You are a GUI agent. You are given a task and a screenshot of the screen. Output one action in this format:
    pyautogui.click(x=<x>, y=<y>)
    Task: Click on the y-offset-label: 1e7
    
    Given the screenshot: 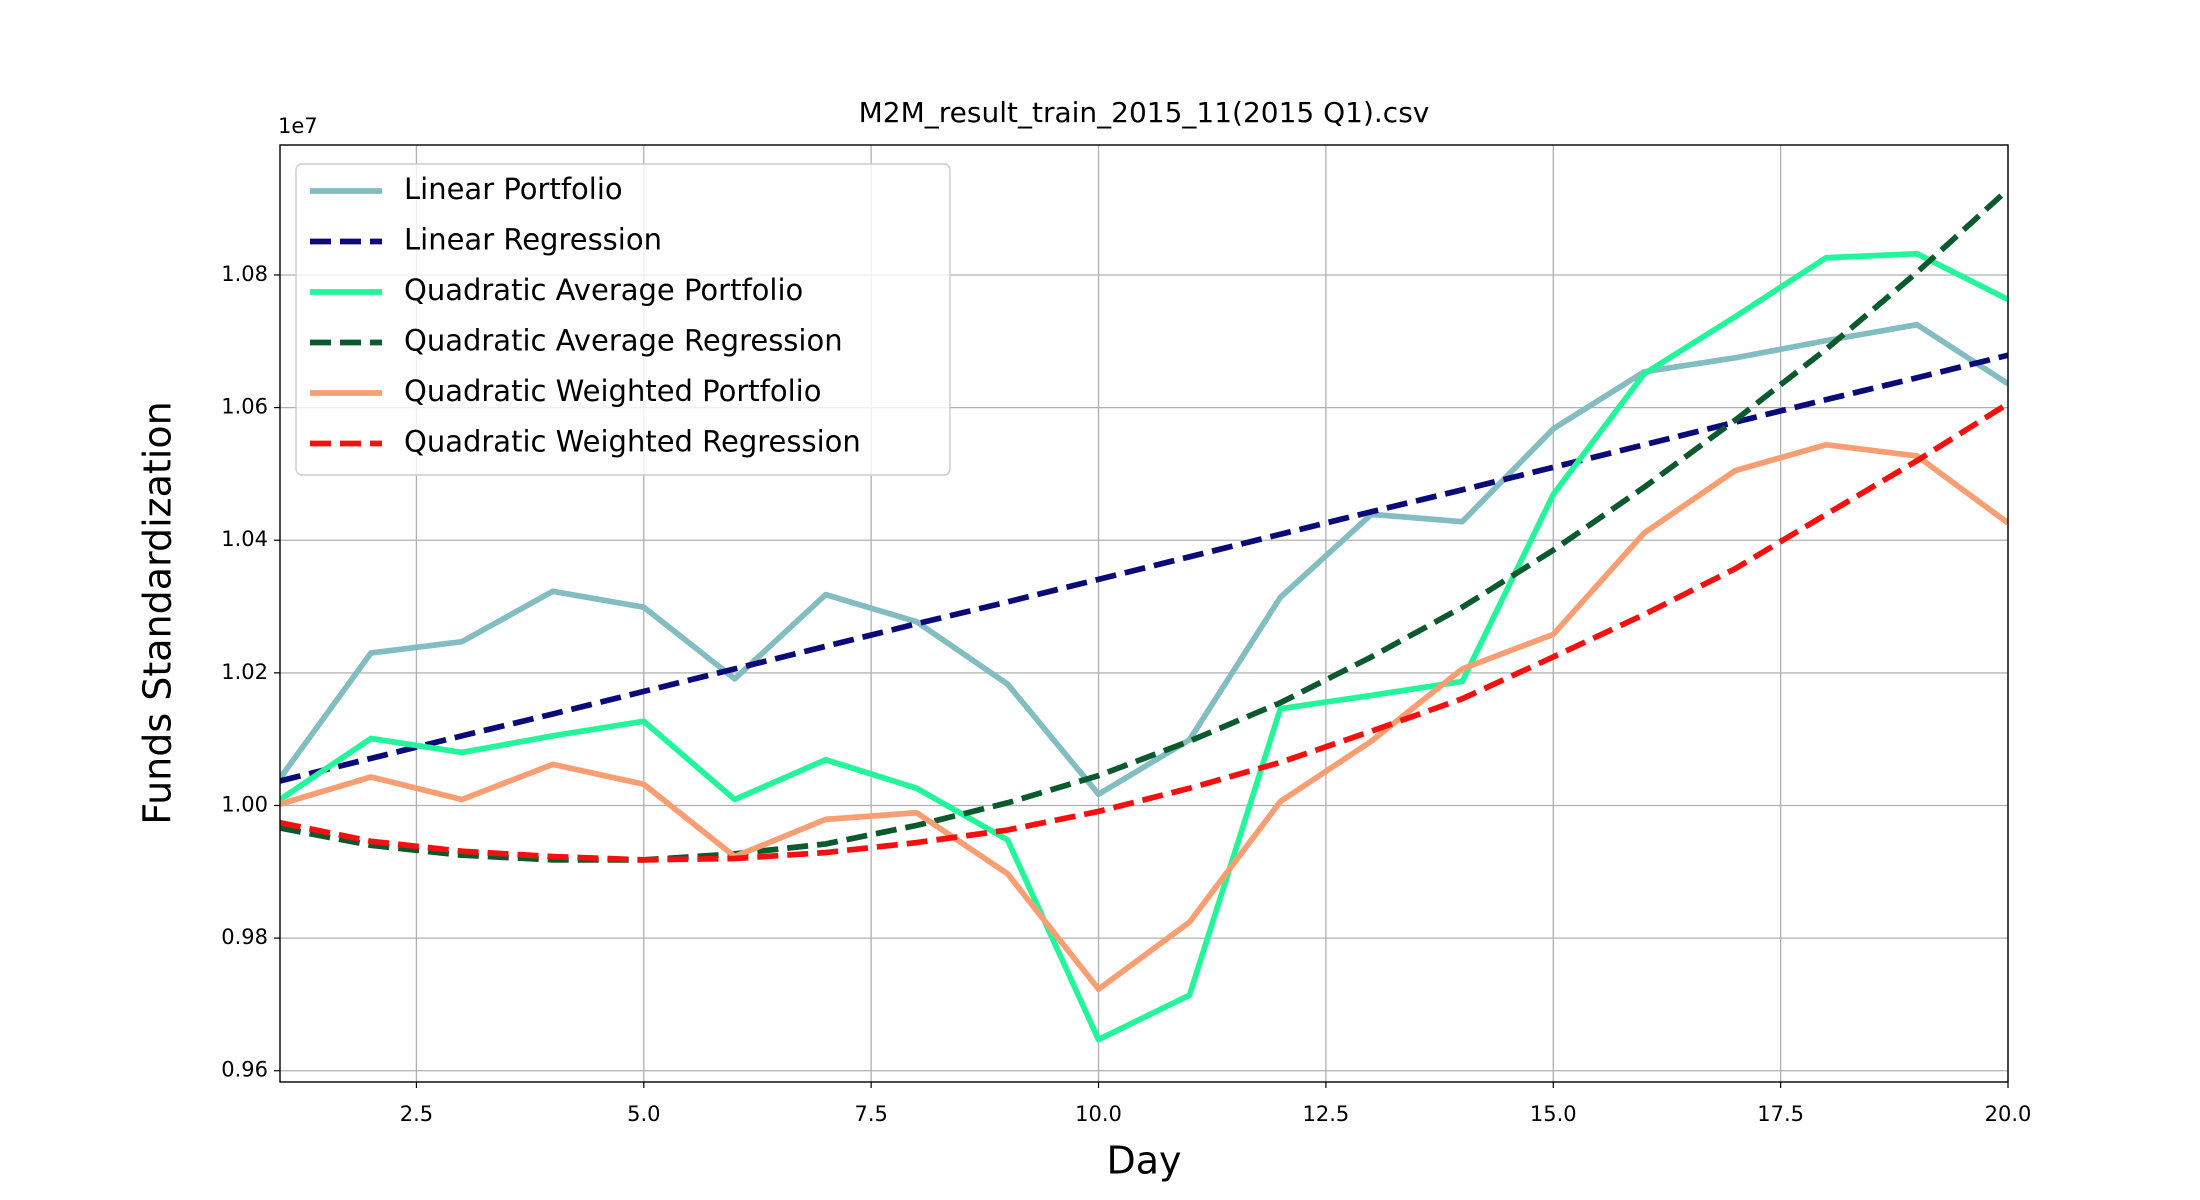 What is the action you would take?
    pyautogui.click(x=298, y=126)
    